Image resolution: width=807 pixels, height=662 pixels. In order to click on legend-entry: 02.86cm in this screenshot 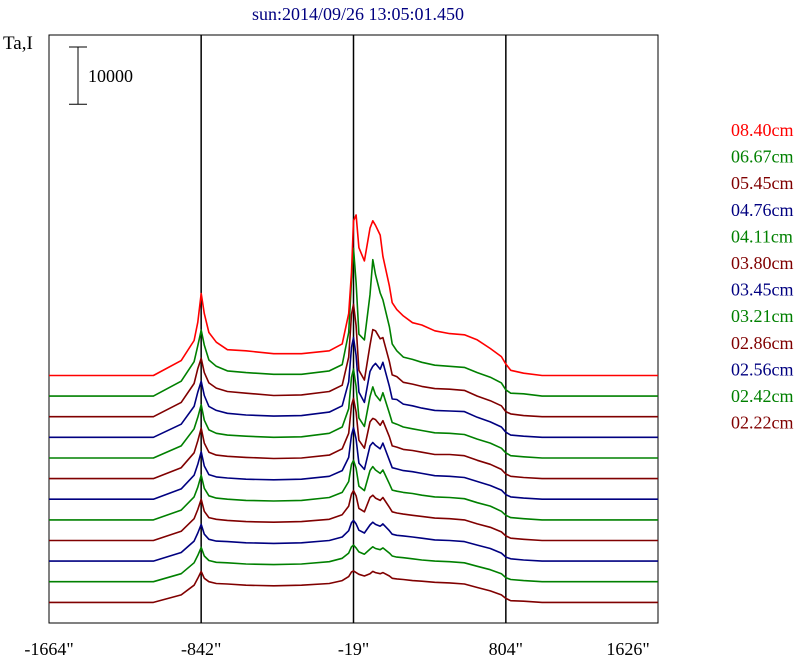, I will do `click(762, 343)`.